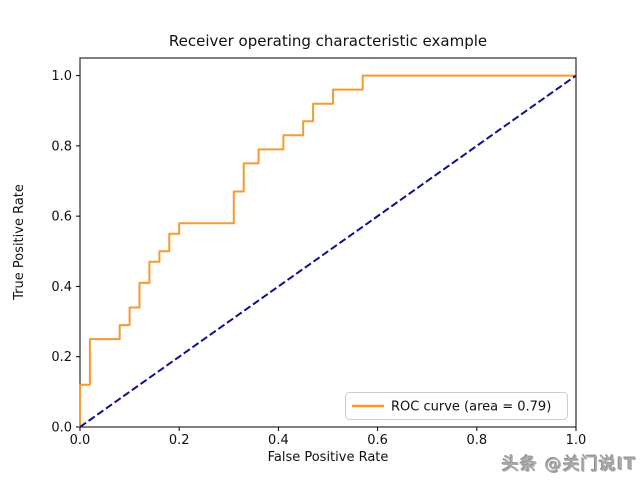 The height and width of the screenshot is (480, 640). Describe the element at coordinates (19, 242) in the screenshot. I see `y-axis-label: True Positive Rate` at that location.